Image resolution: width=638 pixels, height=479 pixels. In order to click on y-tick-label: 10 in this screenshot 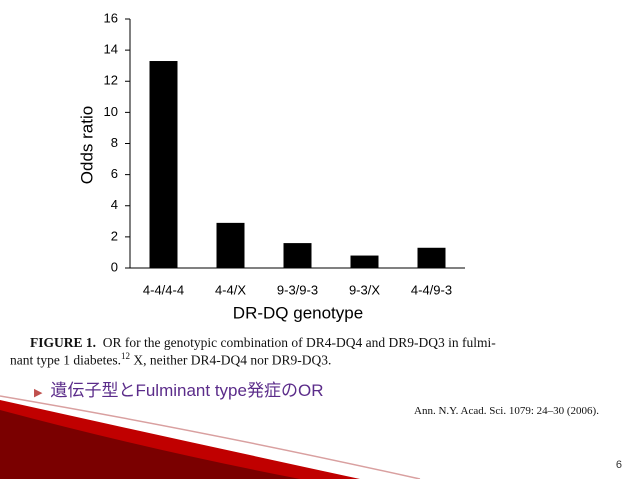, I will do `click(111, 111)`.